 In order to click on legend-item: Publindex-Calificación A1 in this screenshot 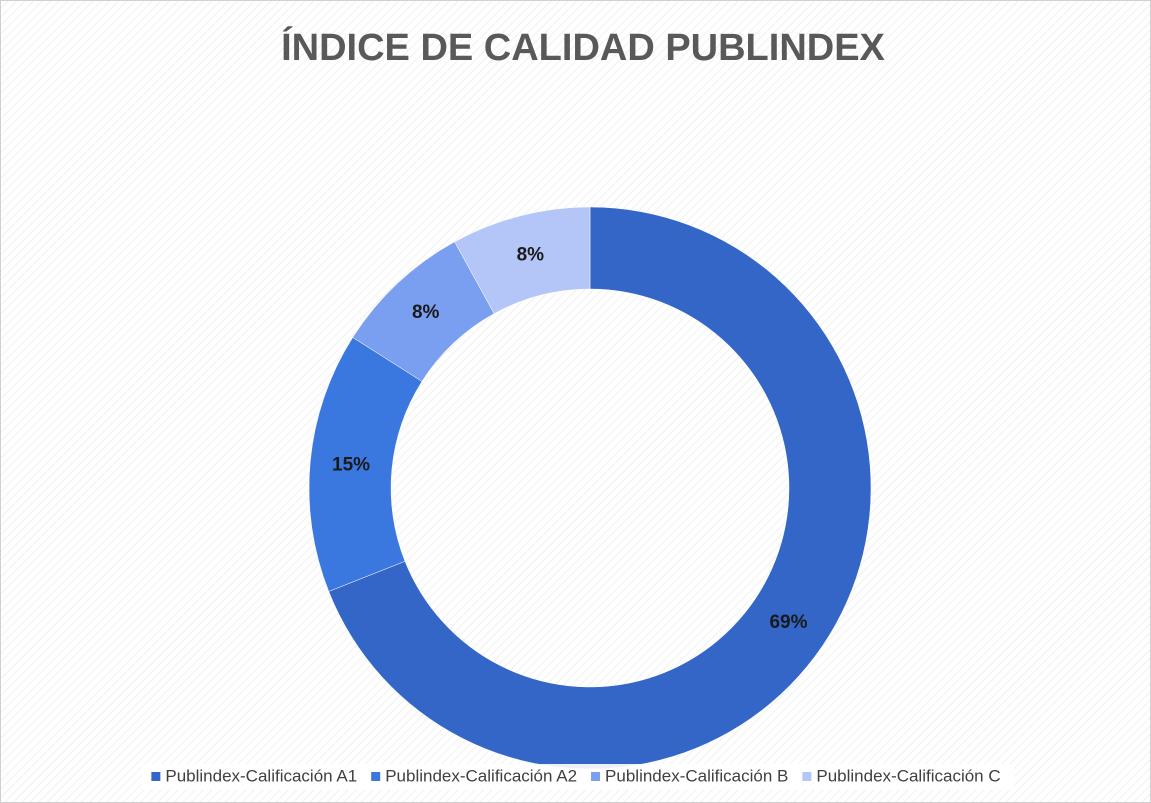, I will do `click(254, 775)`.